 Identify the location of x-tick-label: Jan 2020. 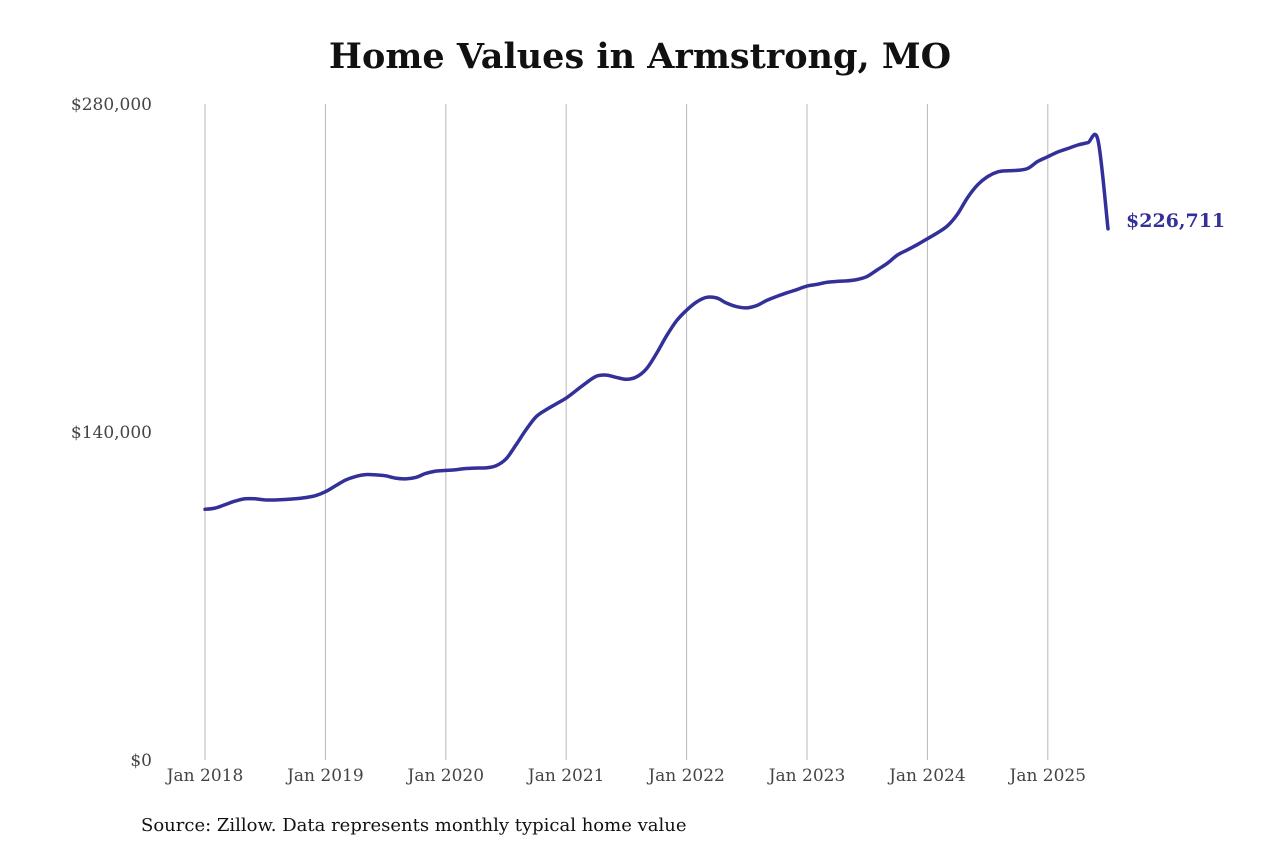
(445, 776).